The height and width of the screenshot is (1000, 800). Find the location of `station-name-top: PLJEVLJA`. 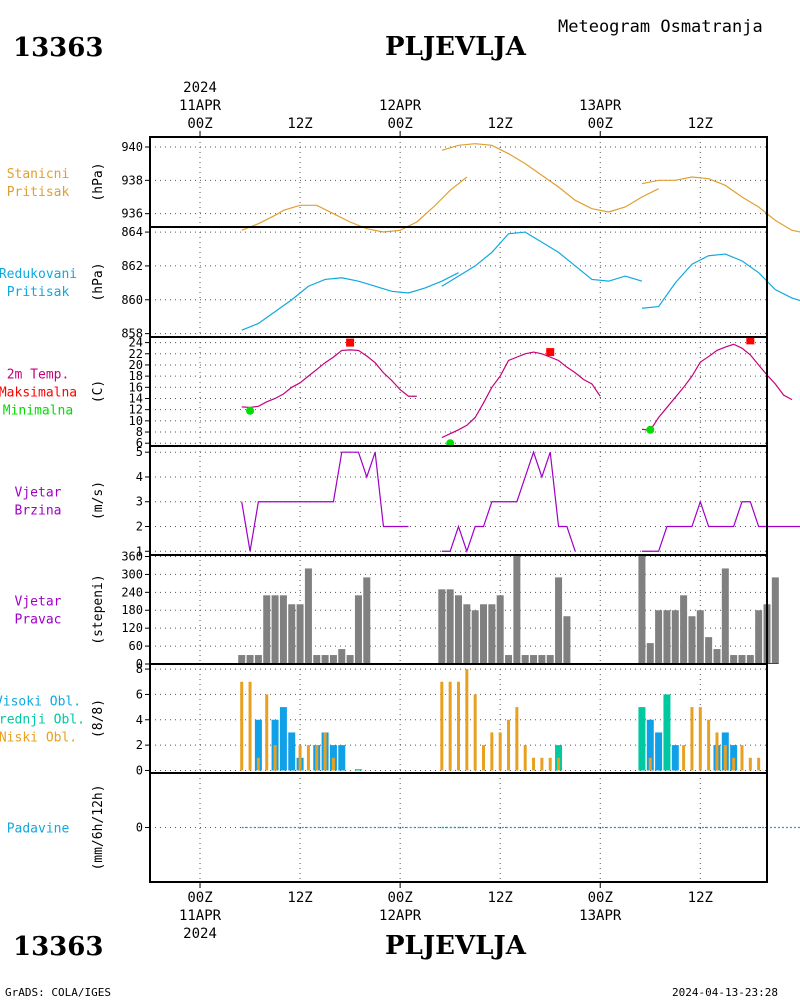

station-name-top: PLJEVLJA is located at coordinates (456, 47).